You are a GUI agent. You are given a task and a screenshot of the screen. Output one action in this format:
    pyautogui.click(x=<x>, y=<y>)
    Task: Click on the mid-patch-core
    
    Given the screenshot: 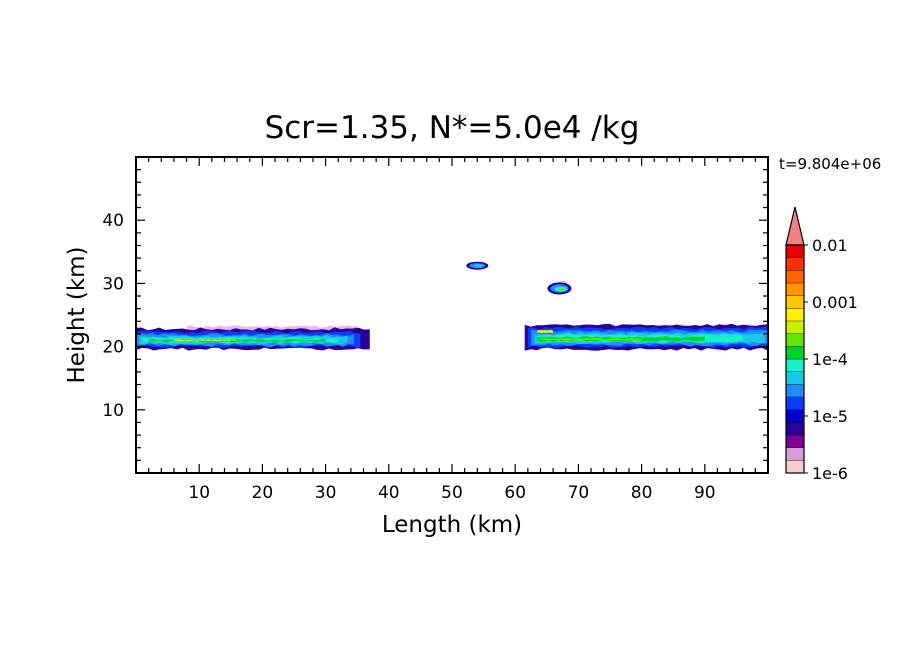 What is the action you would take?
    pyautogui.click(x=561, y=289)
    